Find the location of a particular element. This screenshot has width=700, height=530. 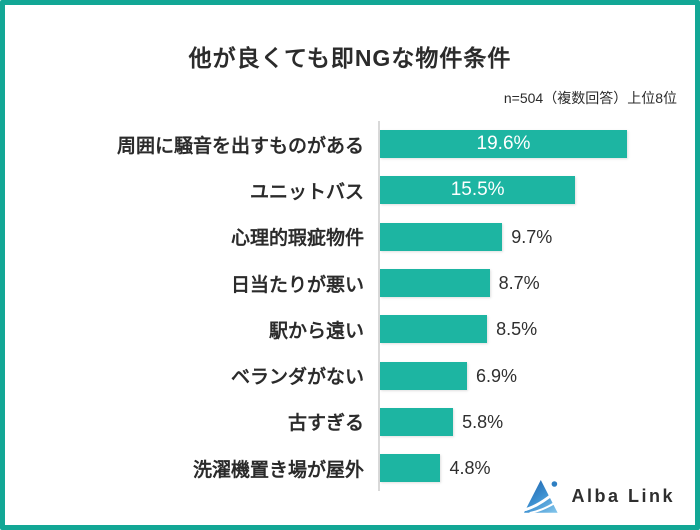

alba-link-logo: Alba Link is located at coordinates (597, 496).